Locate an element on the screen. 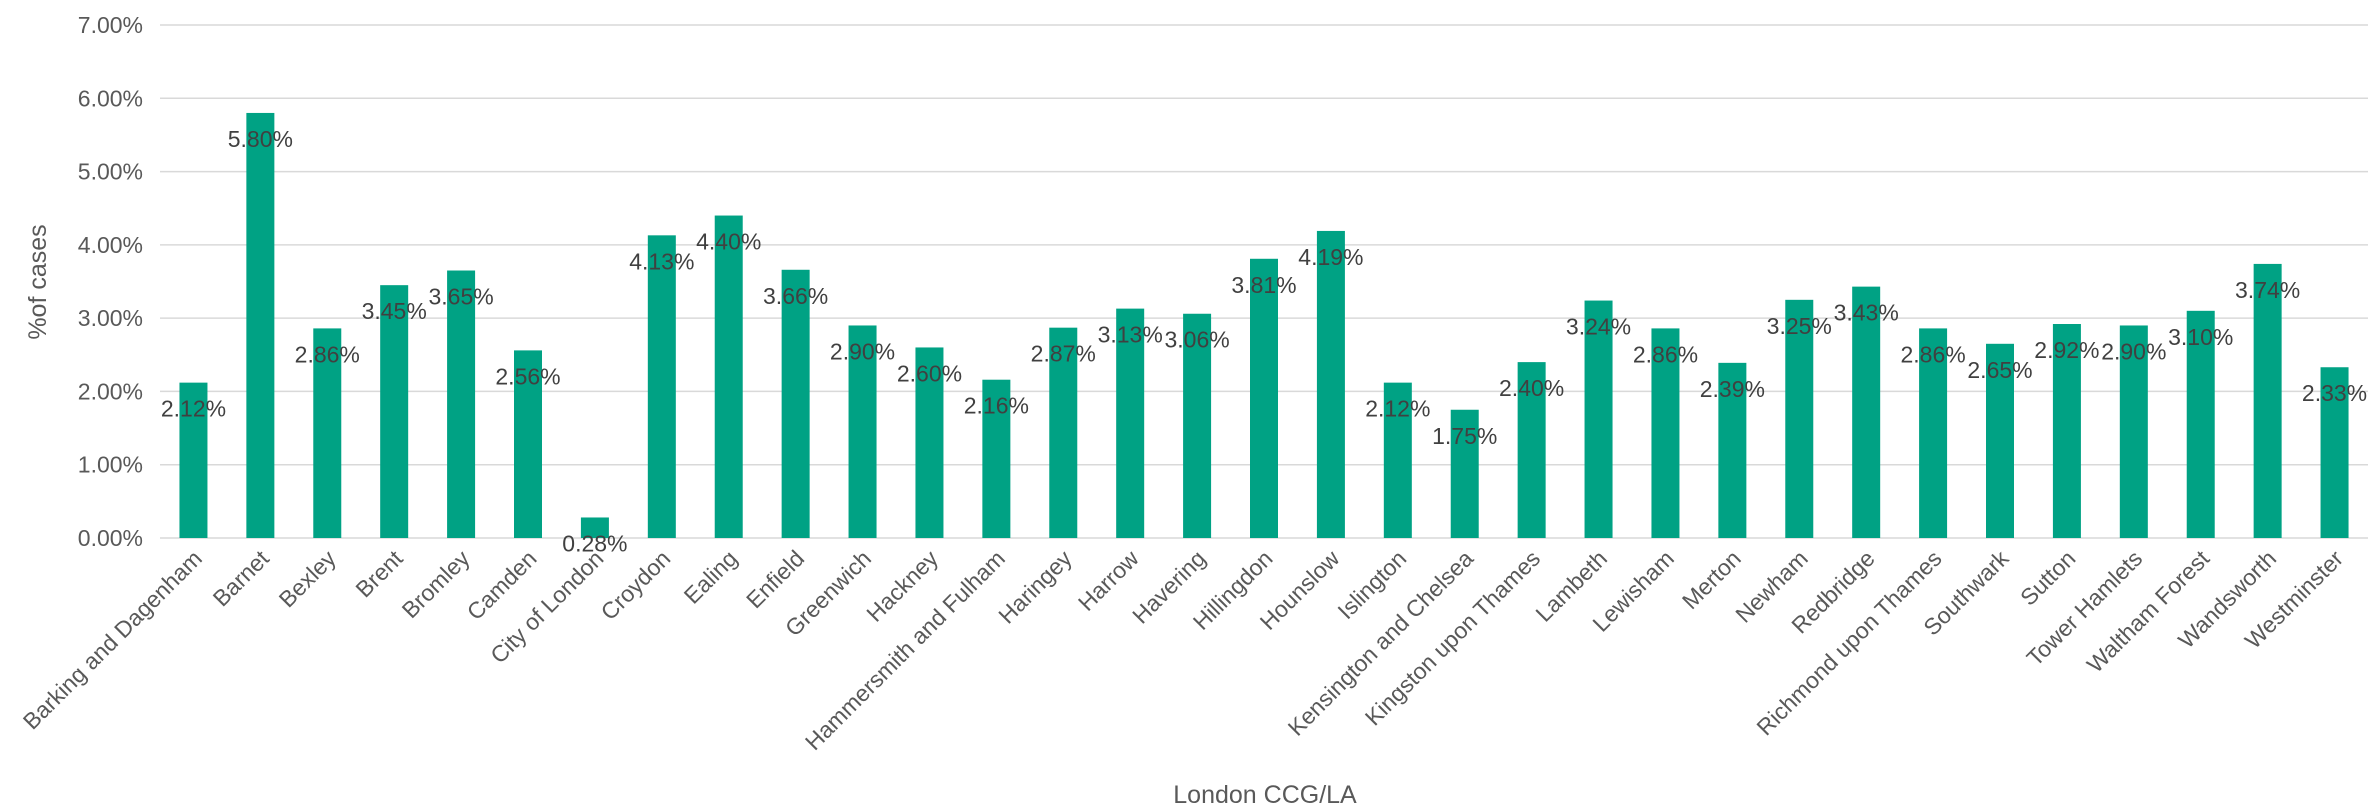 This screenshot has height=808, width=2371. data-label: 3.65% is located at coordinates (460, 297).